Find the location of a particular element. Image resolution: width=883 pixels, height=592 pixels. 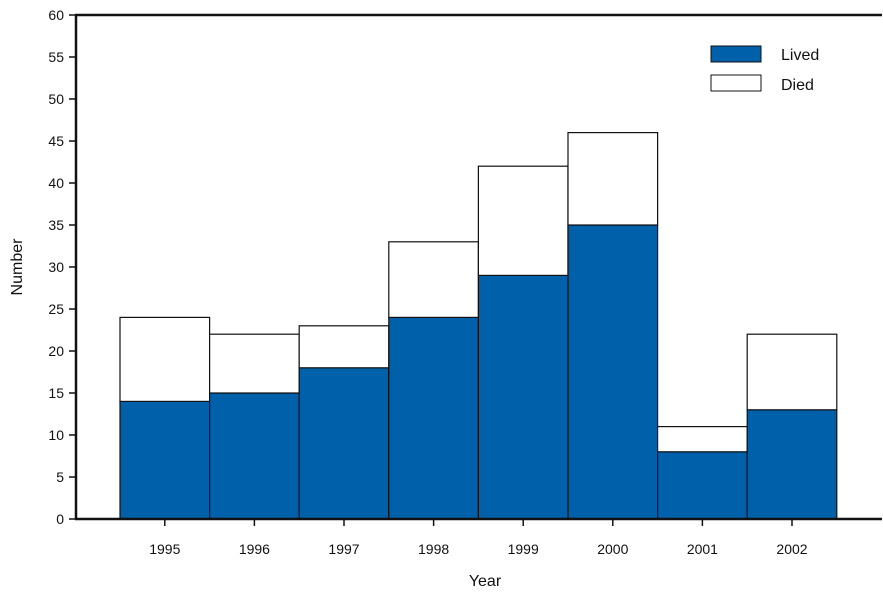

y-tick-label: 40 is located at coordinates (56, 183).